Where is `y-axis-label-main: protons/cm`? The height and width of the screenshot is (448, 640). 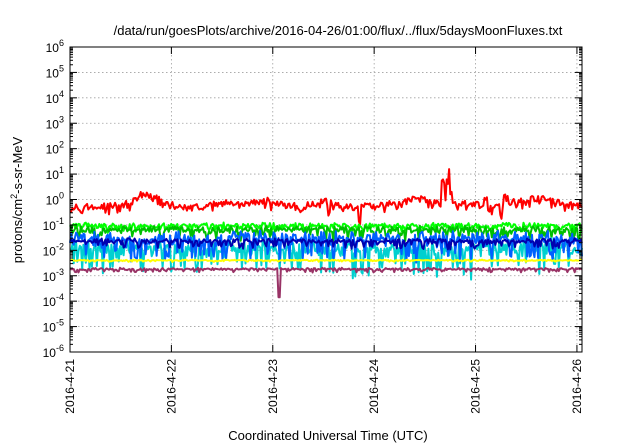
y-axis-label-main: protons/cm is located at coordinates (17, 231).